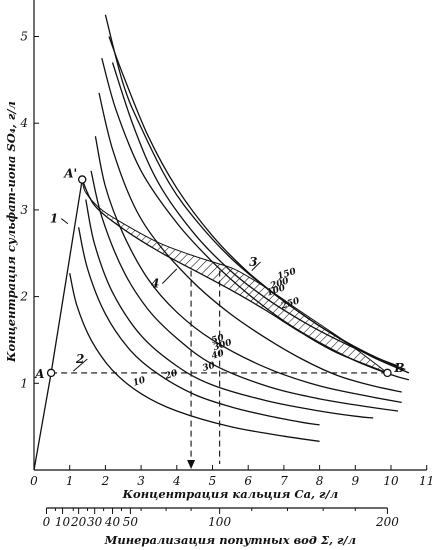 The height and width of the screenshot is (550, 445). What do you see at coordinates (70, 481) in the screenshot?
I see `x-tick-label-1: 1` at bounding box center [70, 481].